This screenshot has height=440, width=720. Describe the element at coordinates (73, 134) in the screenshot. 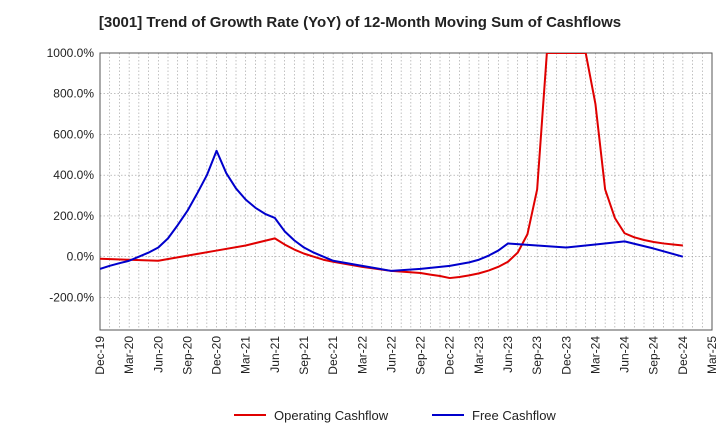

I see `y-tick-label: 600.0%` at that location.